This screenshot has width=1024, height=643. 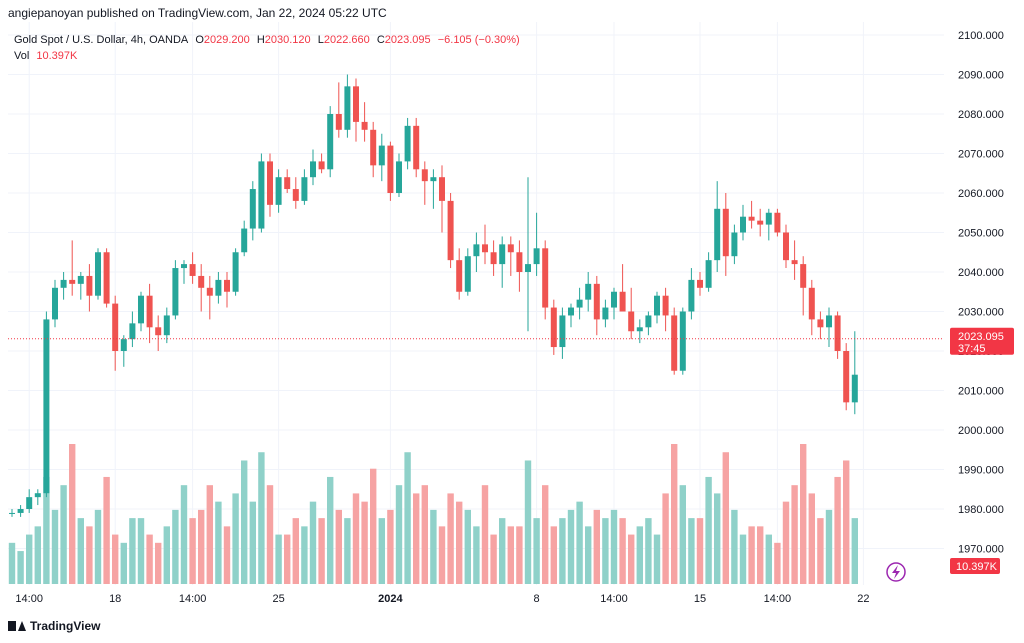 What do you see at coordinates (981, 471) in the screenshot?
I see `y-tick-label: 1990.000` at bounding box center [981, 471].